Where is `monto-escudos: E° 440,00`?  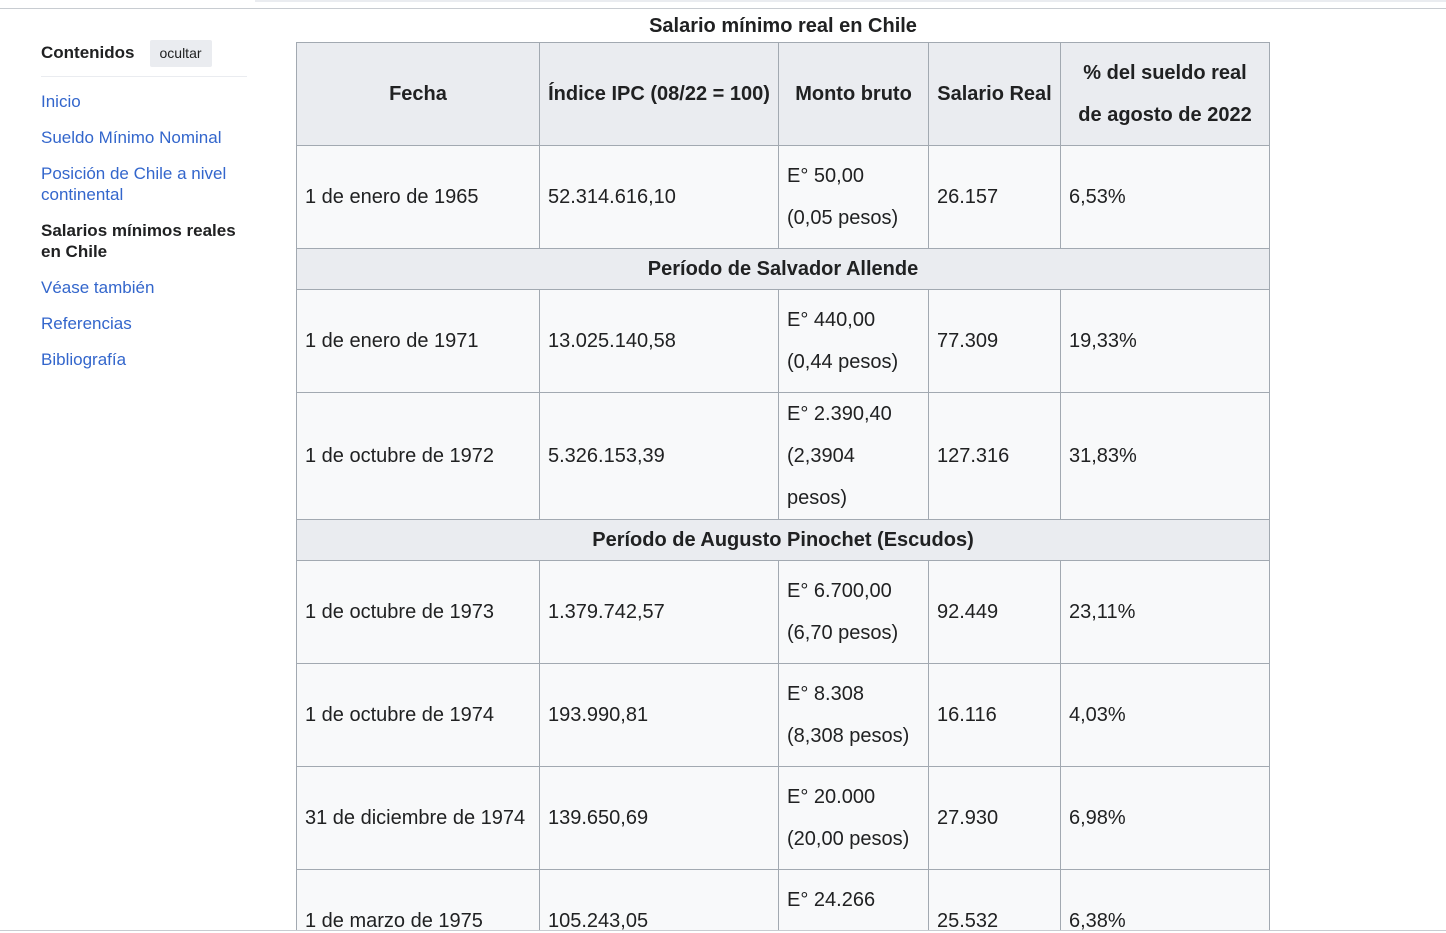
monto-escudos: E° 440,00 is located at coordinates (831, 320).